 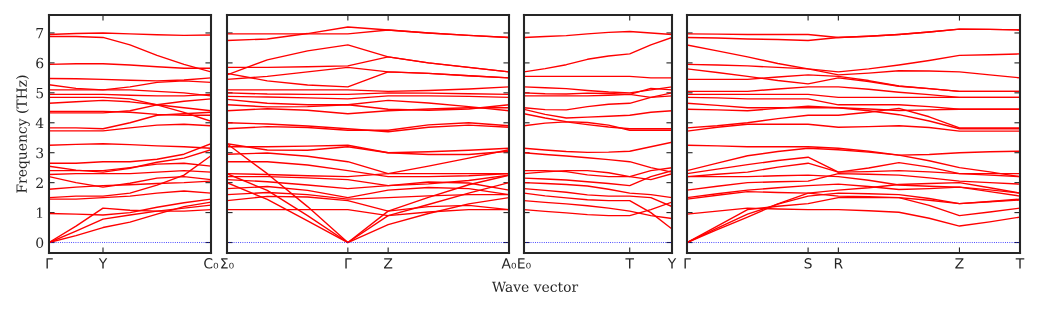 What do you see at coordinates (23, 134) in the screenshot?
I see `y-axis-title: Frequency (THz)` at bounding box center [23, 134].